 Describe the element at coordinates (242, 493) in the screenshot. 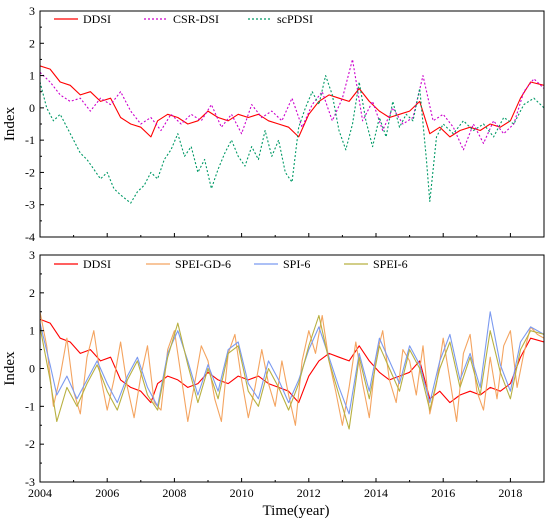

I see `x-tick-label: 2010` at that location.